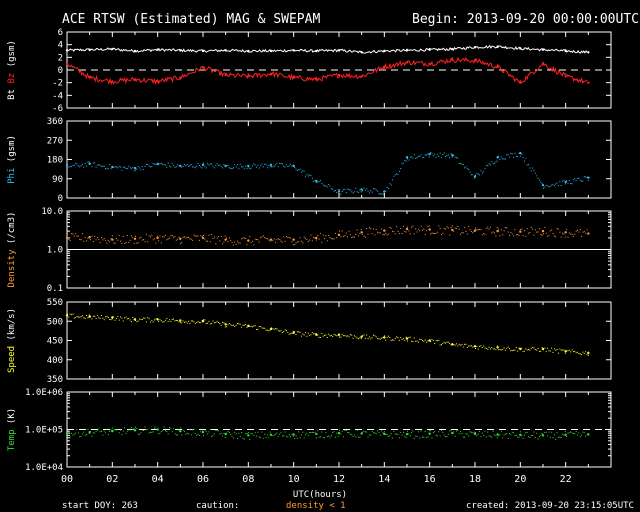  Describe the element at coordinates (225, 324) in the screenshot. I see `data-point-speed` at that location.